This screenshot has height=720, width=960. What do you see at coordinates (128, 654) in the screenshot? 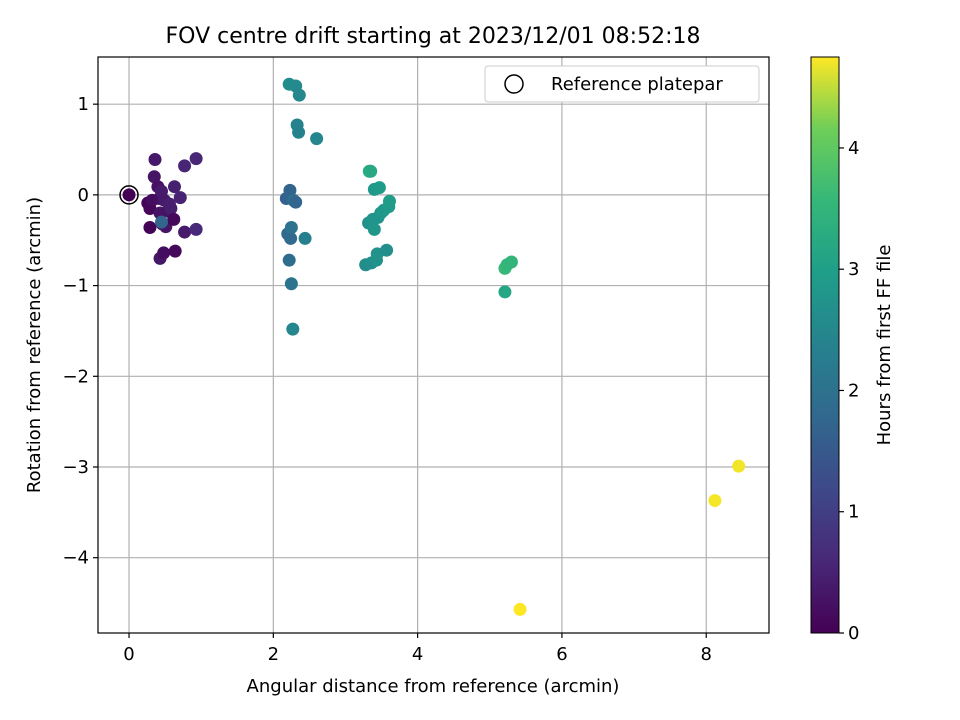
I see `x-tick-label: 0` at bounding box center [128, 654].